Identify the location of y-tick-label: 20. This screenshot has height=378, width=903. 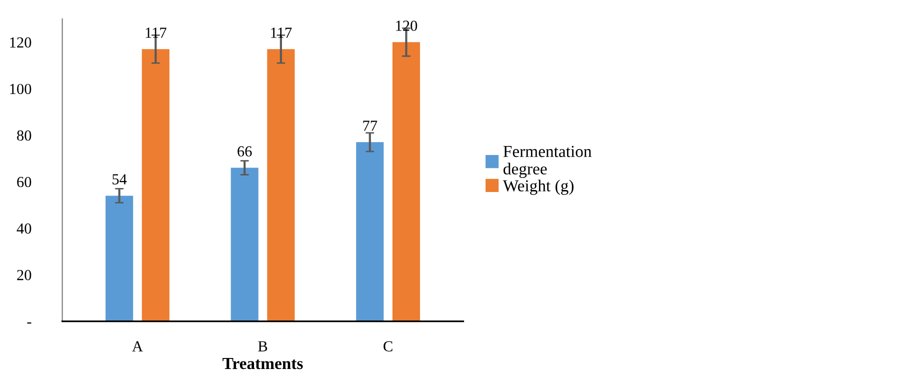
(24, 275).